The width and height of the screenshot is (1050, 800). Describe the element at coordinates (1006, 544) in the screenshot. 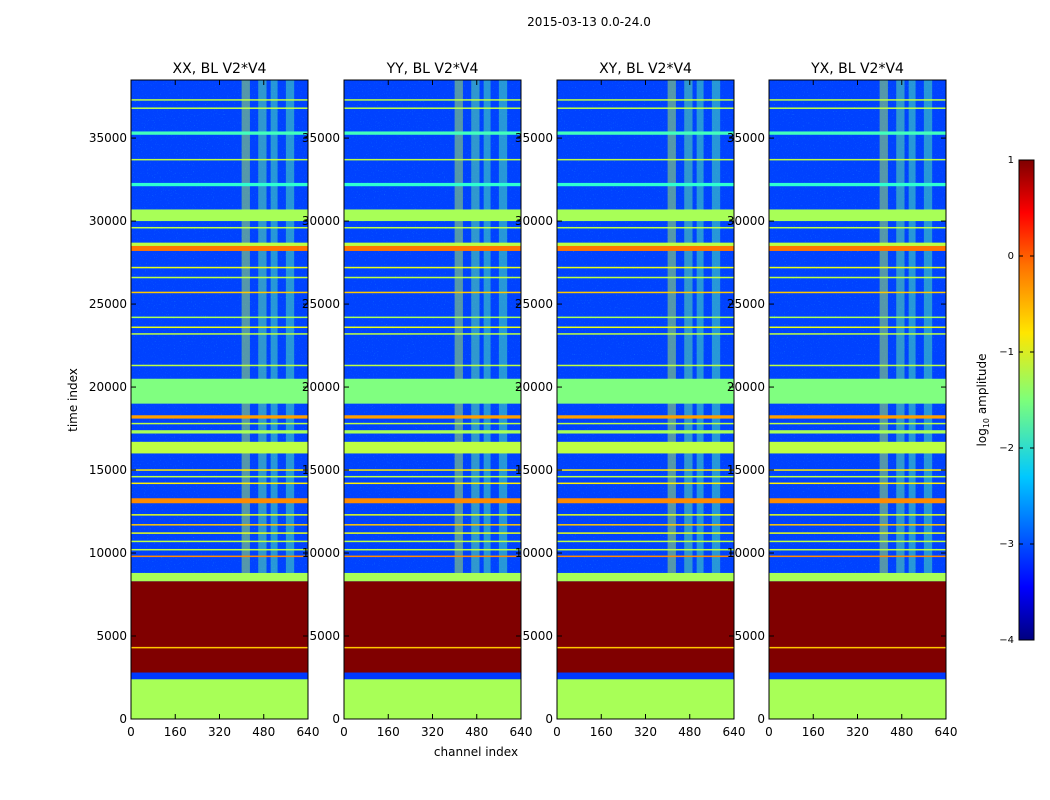

I see `colorbar-tick-label: −3` at that location.